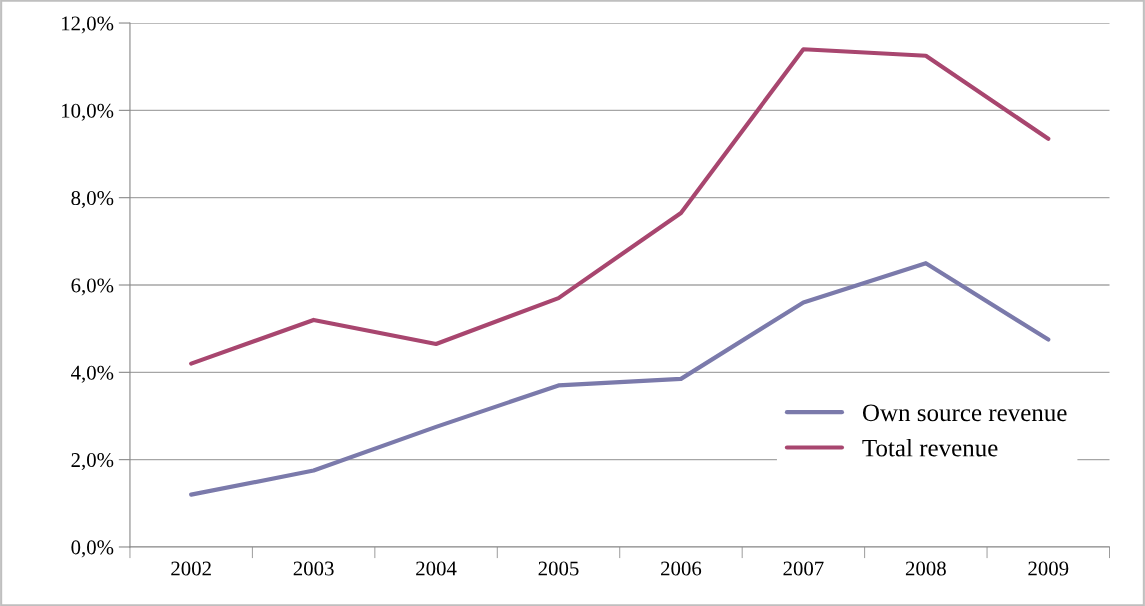 This screenshot has height=606, width=1145. I want to click on y-tick-label: 4,0%, so click(92, 374).